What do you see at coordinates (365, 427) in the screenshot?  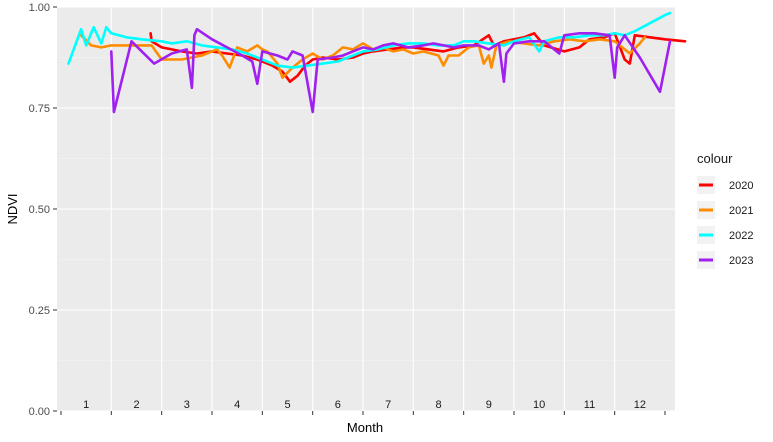 I see `x-axis-title: Month` at bounding box center [365, 427].